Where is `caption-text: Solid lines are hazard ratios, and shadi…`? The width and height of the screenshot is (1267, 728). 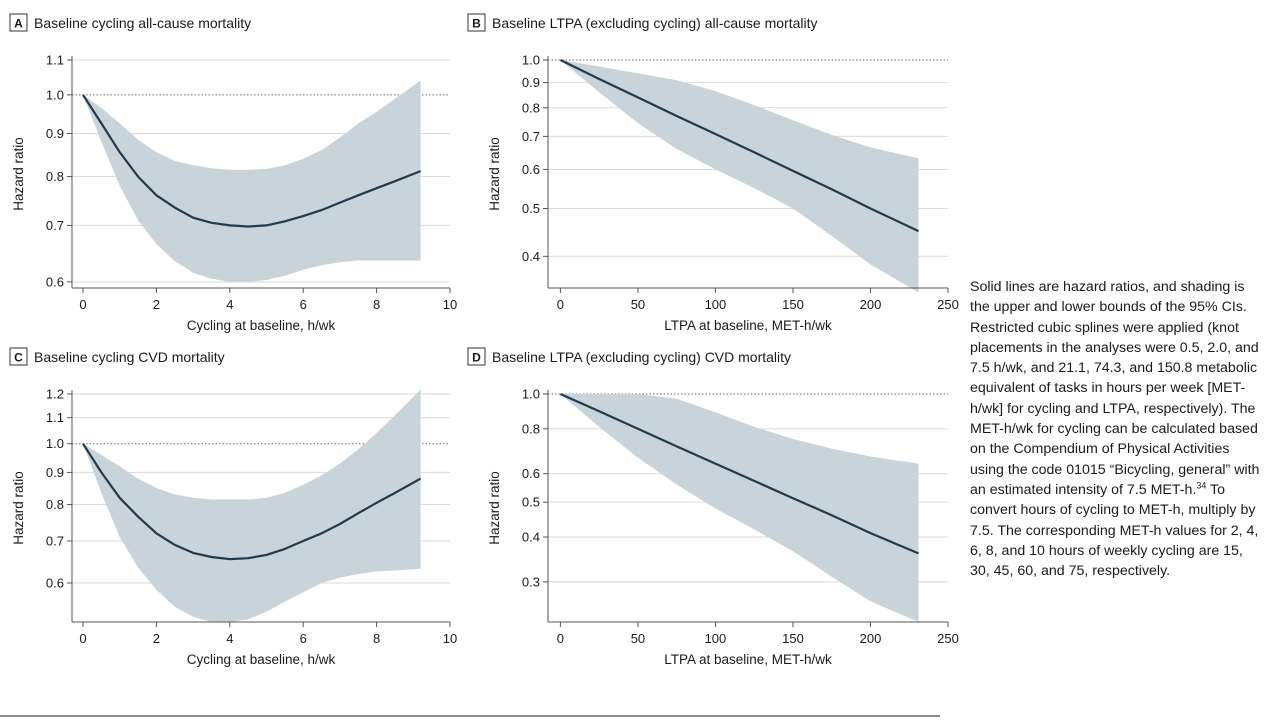 caption-text: Solid lines are hazard ratios, and shadi… is located at coordinates (1115, 388).